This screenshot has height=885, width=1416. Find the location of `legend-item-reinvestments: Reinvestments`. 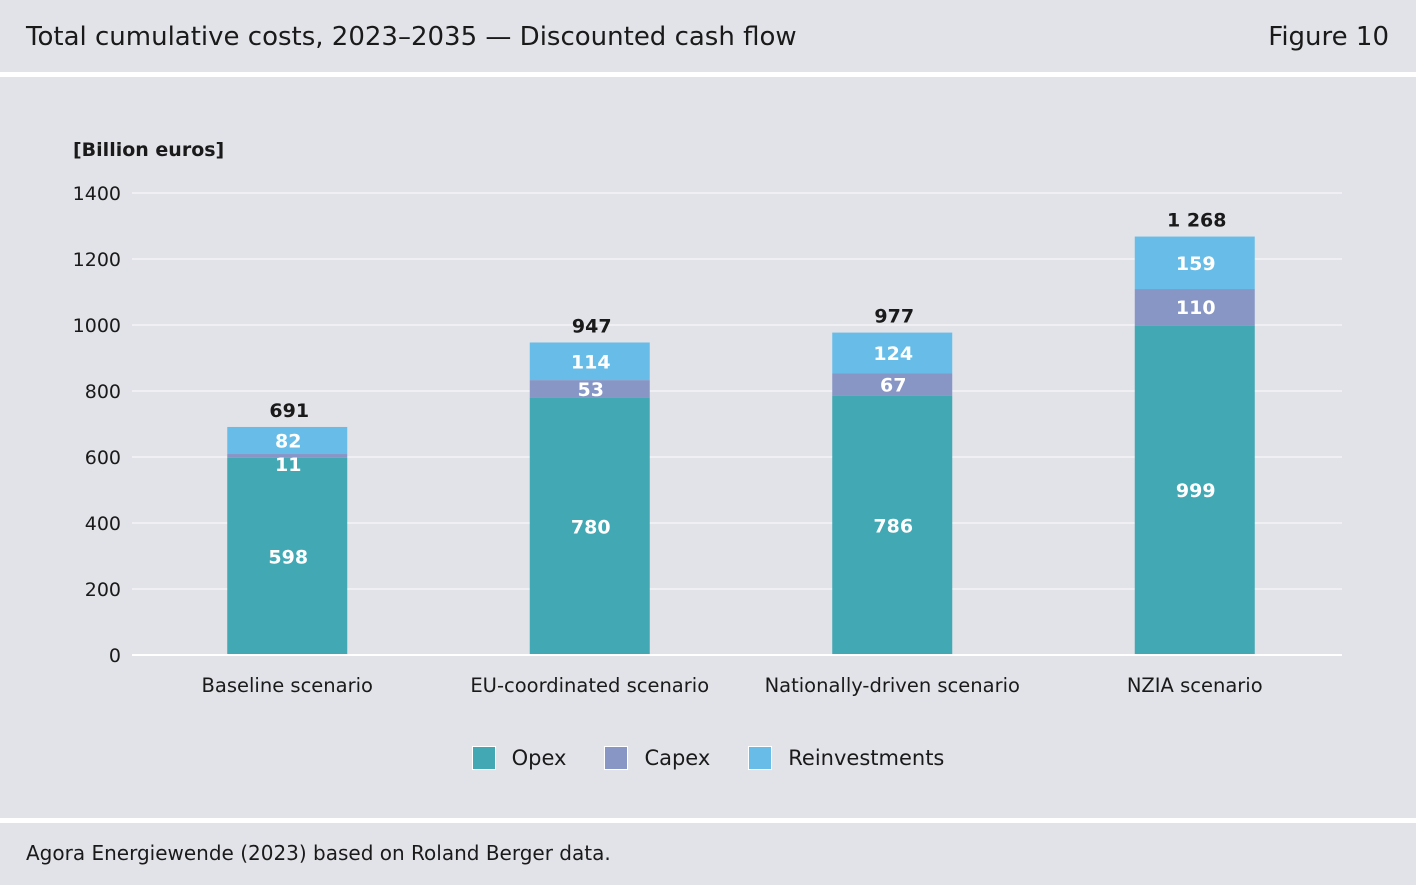

legend-item-reinvestments: Reinvestments is located at coordinates (846, 758).